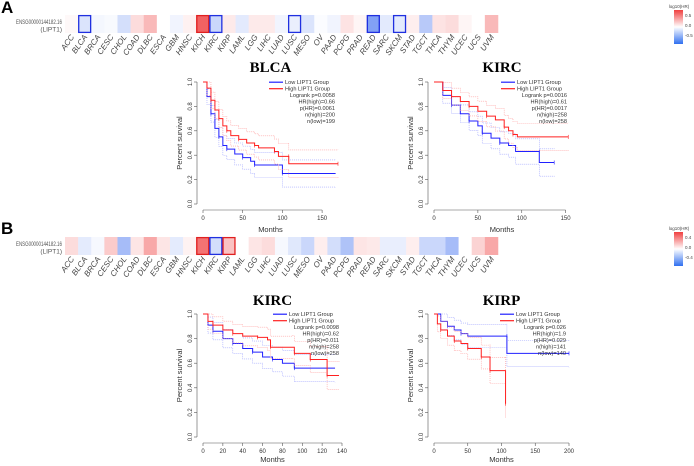 The image size is (694, 466). Describe the element at coordinates (566, 219) in the screenshot. I see `x-tick-label: 150` at that location.